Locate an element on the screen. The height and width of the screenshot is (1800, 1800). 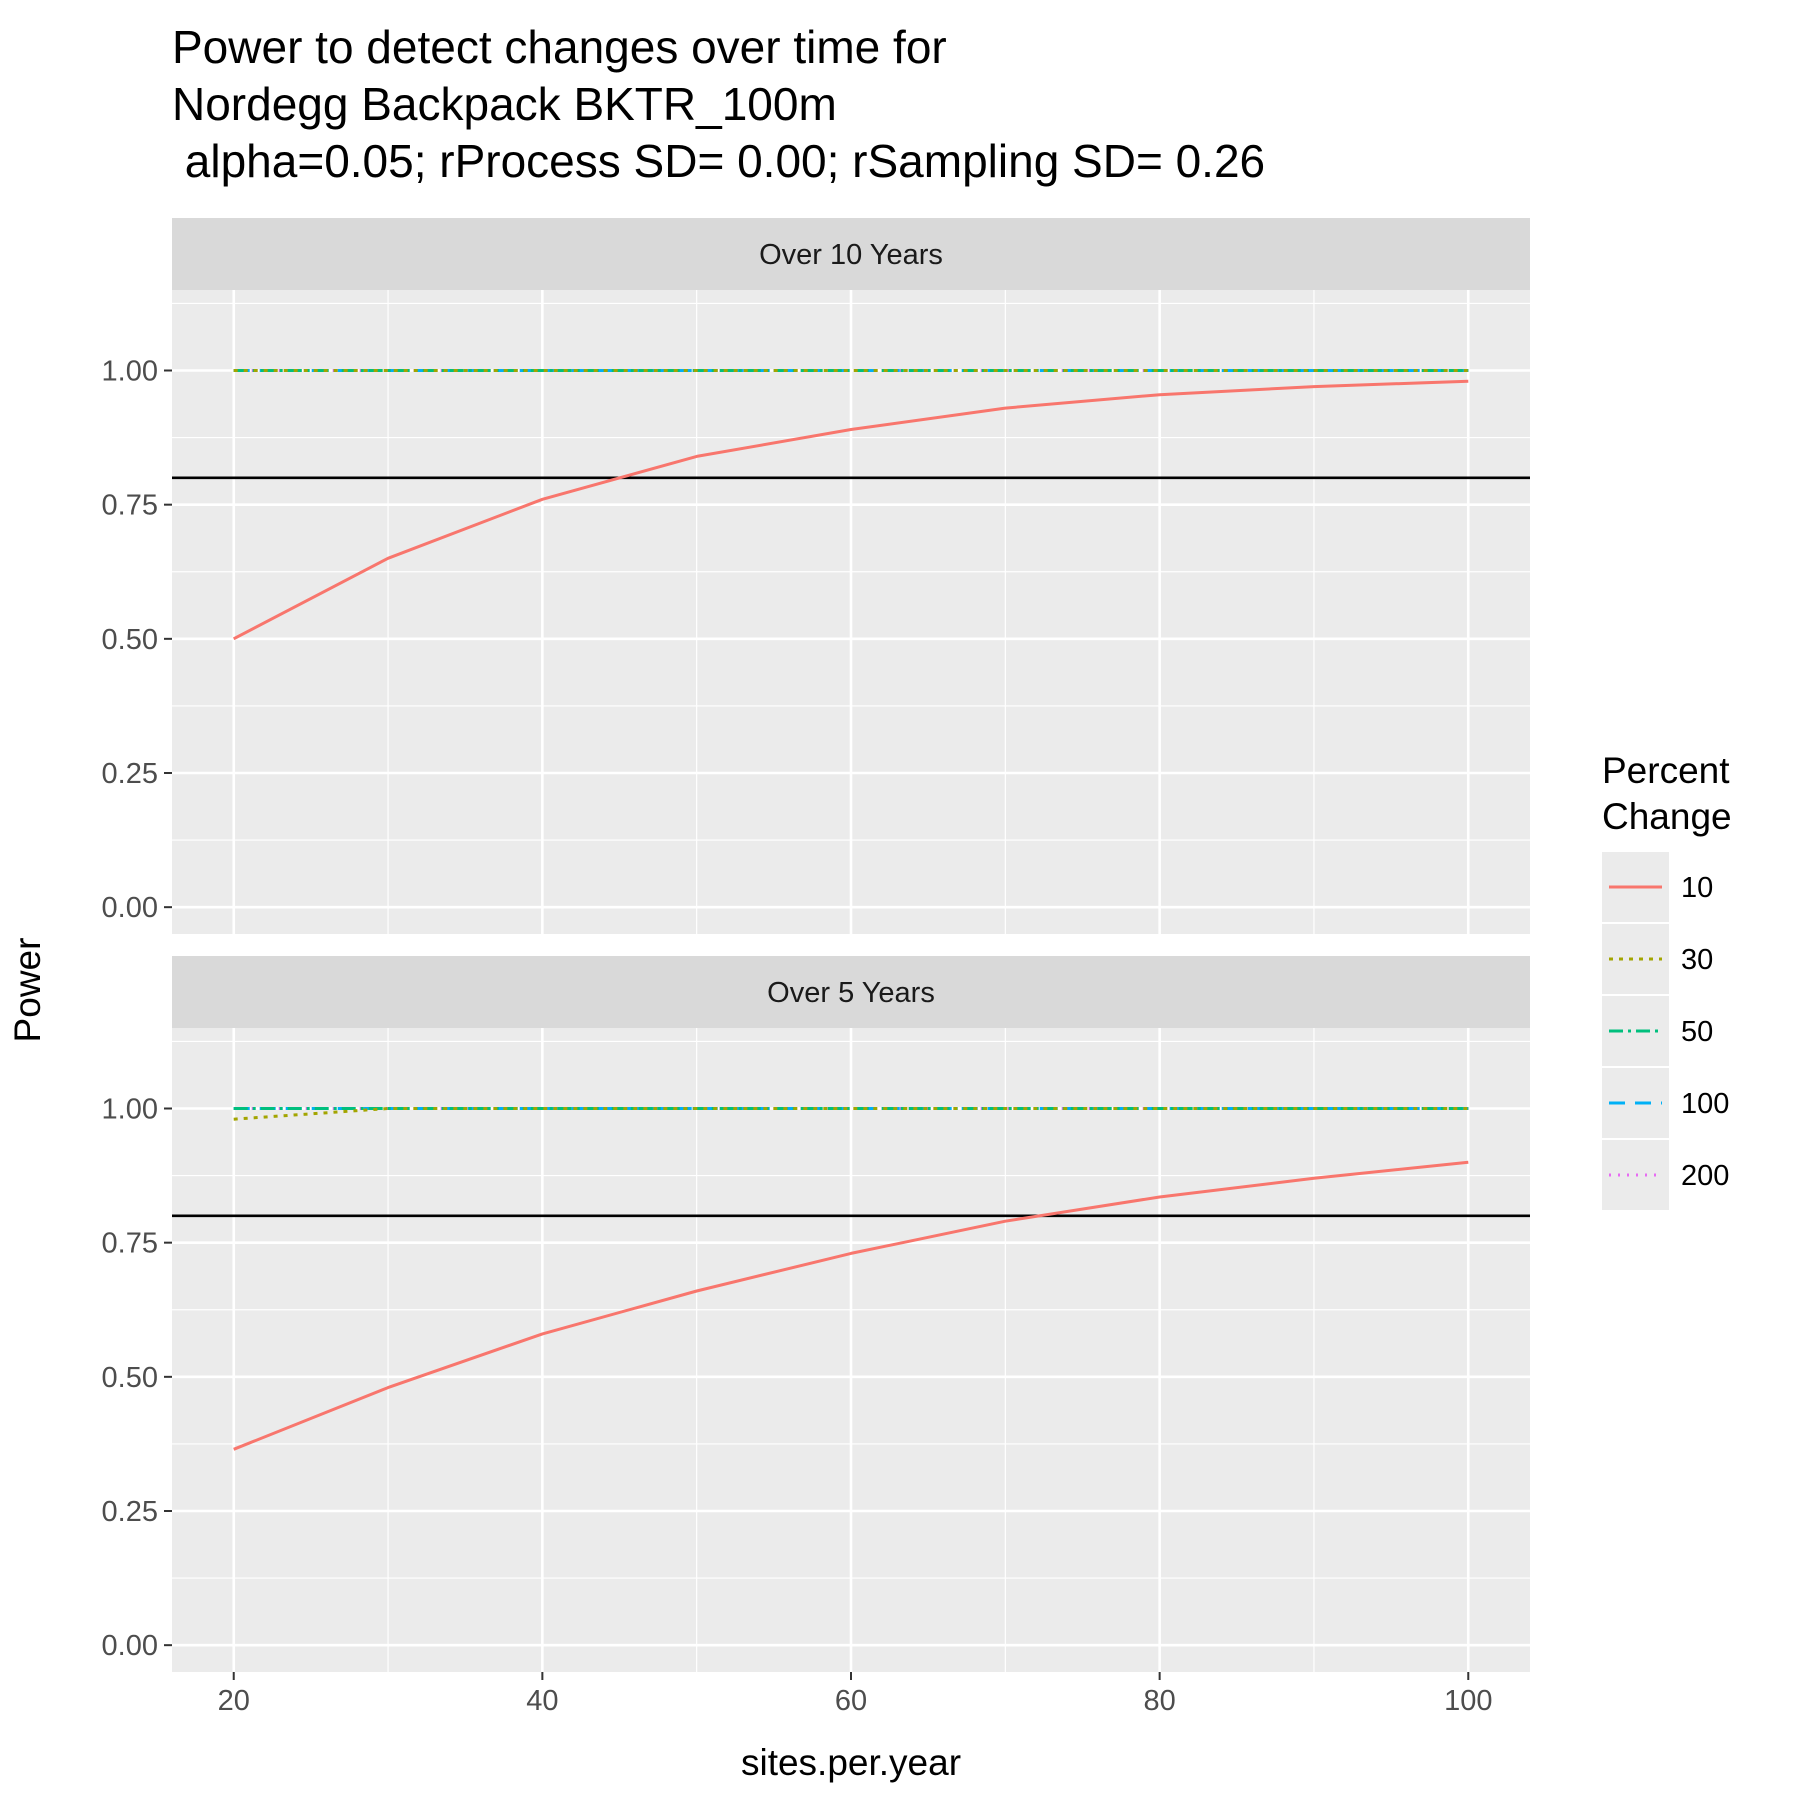
x-tick-label: 100 is located at coordinates (1468, 1701).